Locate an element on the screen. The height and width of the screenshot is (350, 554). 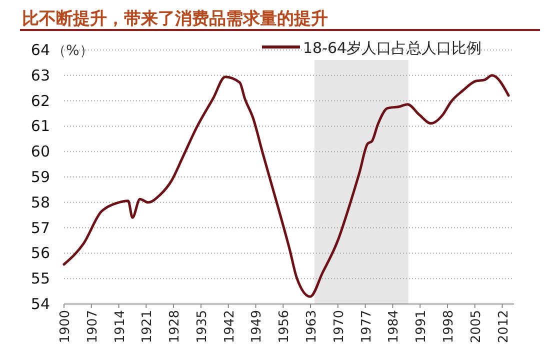
y-tick-label: 54 is located at coordinates (40, 304).